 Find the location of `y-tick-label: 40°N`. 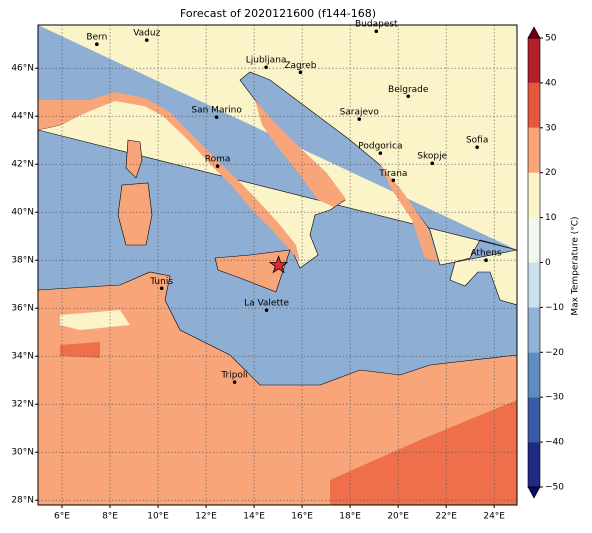

y-tick-label: 40°N is located at coordinates (22, 213).